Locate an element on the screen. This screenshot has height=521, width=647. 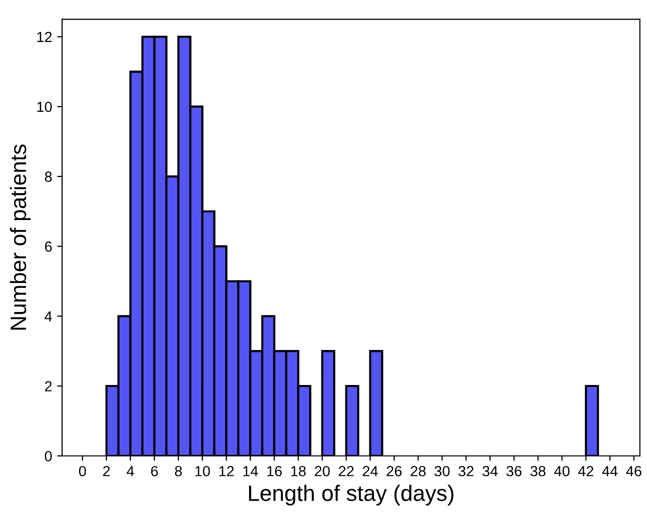
x-tick-label: 6 is located at coordinates (154, 471).